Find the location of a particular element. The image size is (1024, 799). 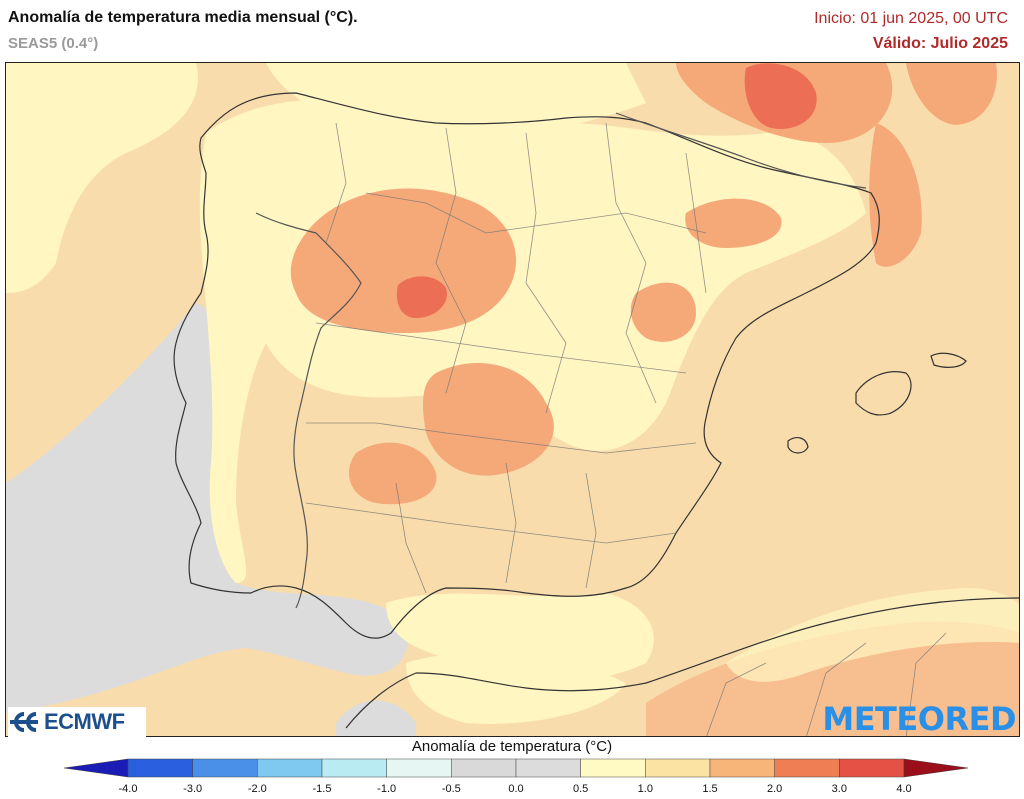

colorbar-tick-label: 3.0 is located at coordinates (839, 789).